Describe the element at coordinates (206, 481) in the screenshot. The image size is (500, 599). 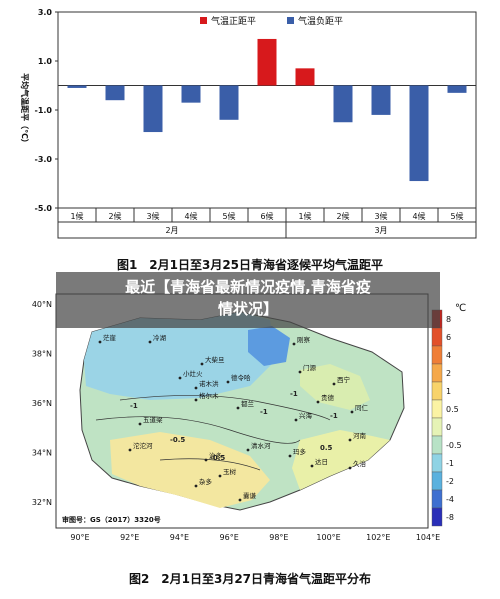
I see `station-name: 杂多` at that location.